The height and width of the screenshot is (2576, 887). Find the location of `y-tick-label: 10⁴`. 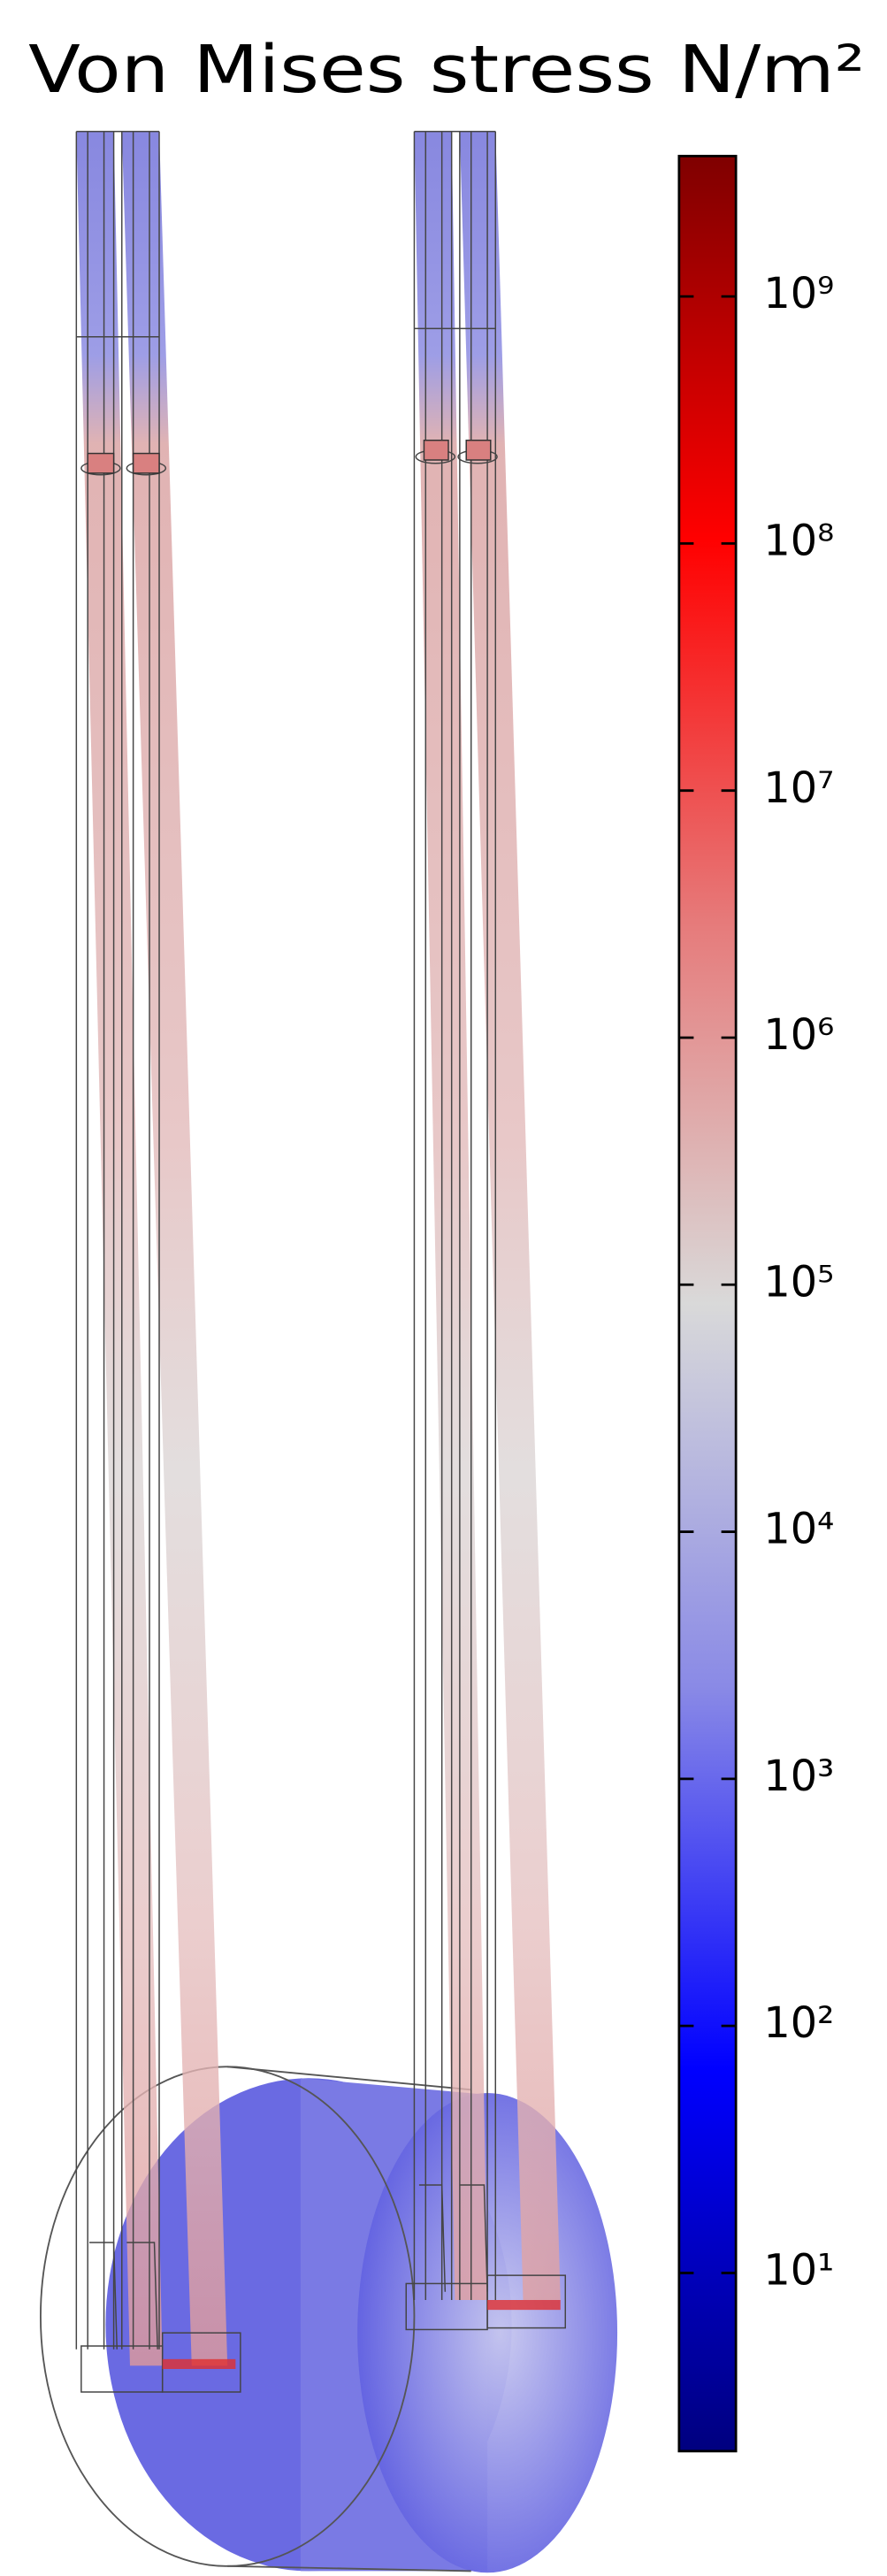

y-tick-label: 10⁴ is located at coordinates (798, 1528).